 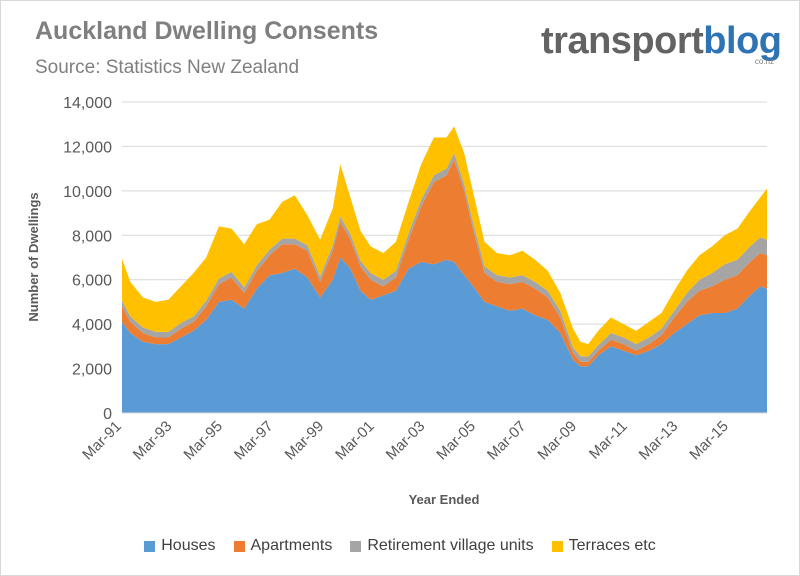 I want to click on y-tick-label: 2,000, so click(x=92, y=370).